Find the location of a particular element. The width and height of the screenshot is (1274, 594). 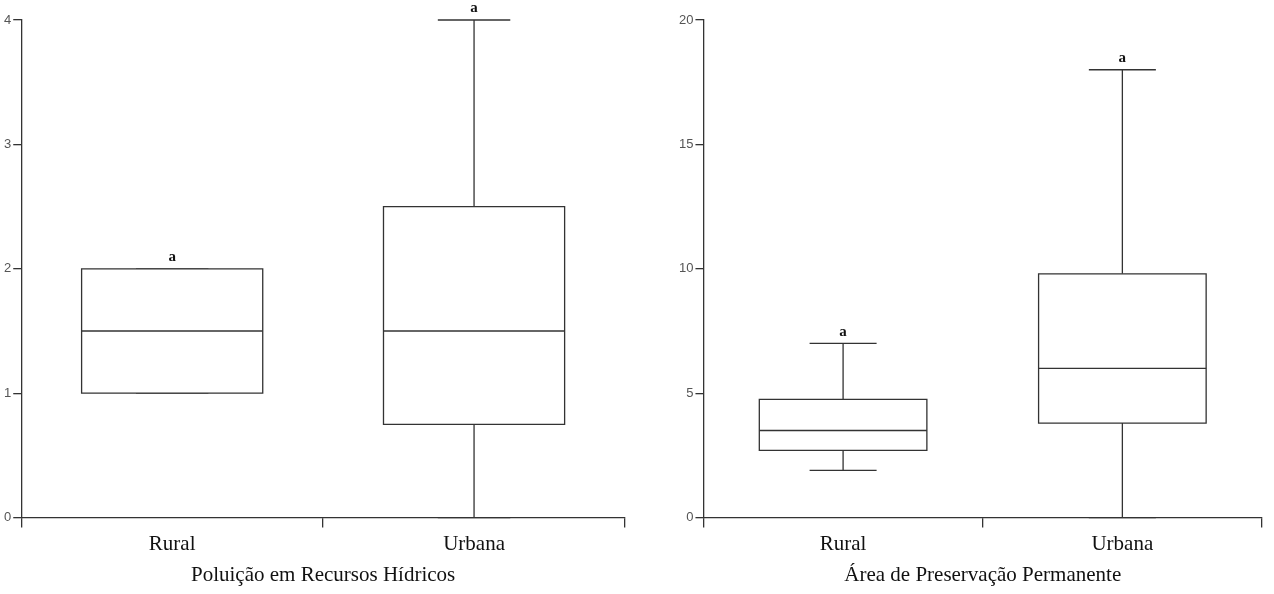

y-tick-label: 5 is located at coordinates (690, 392).